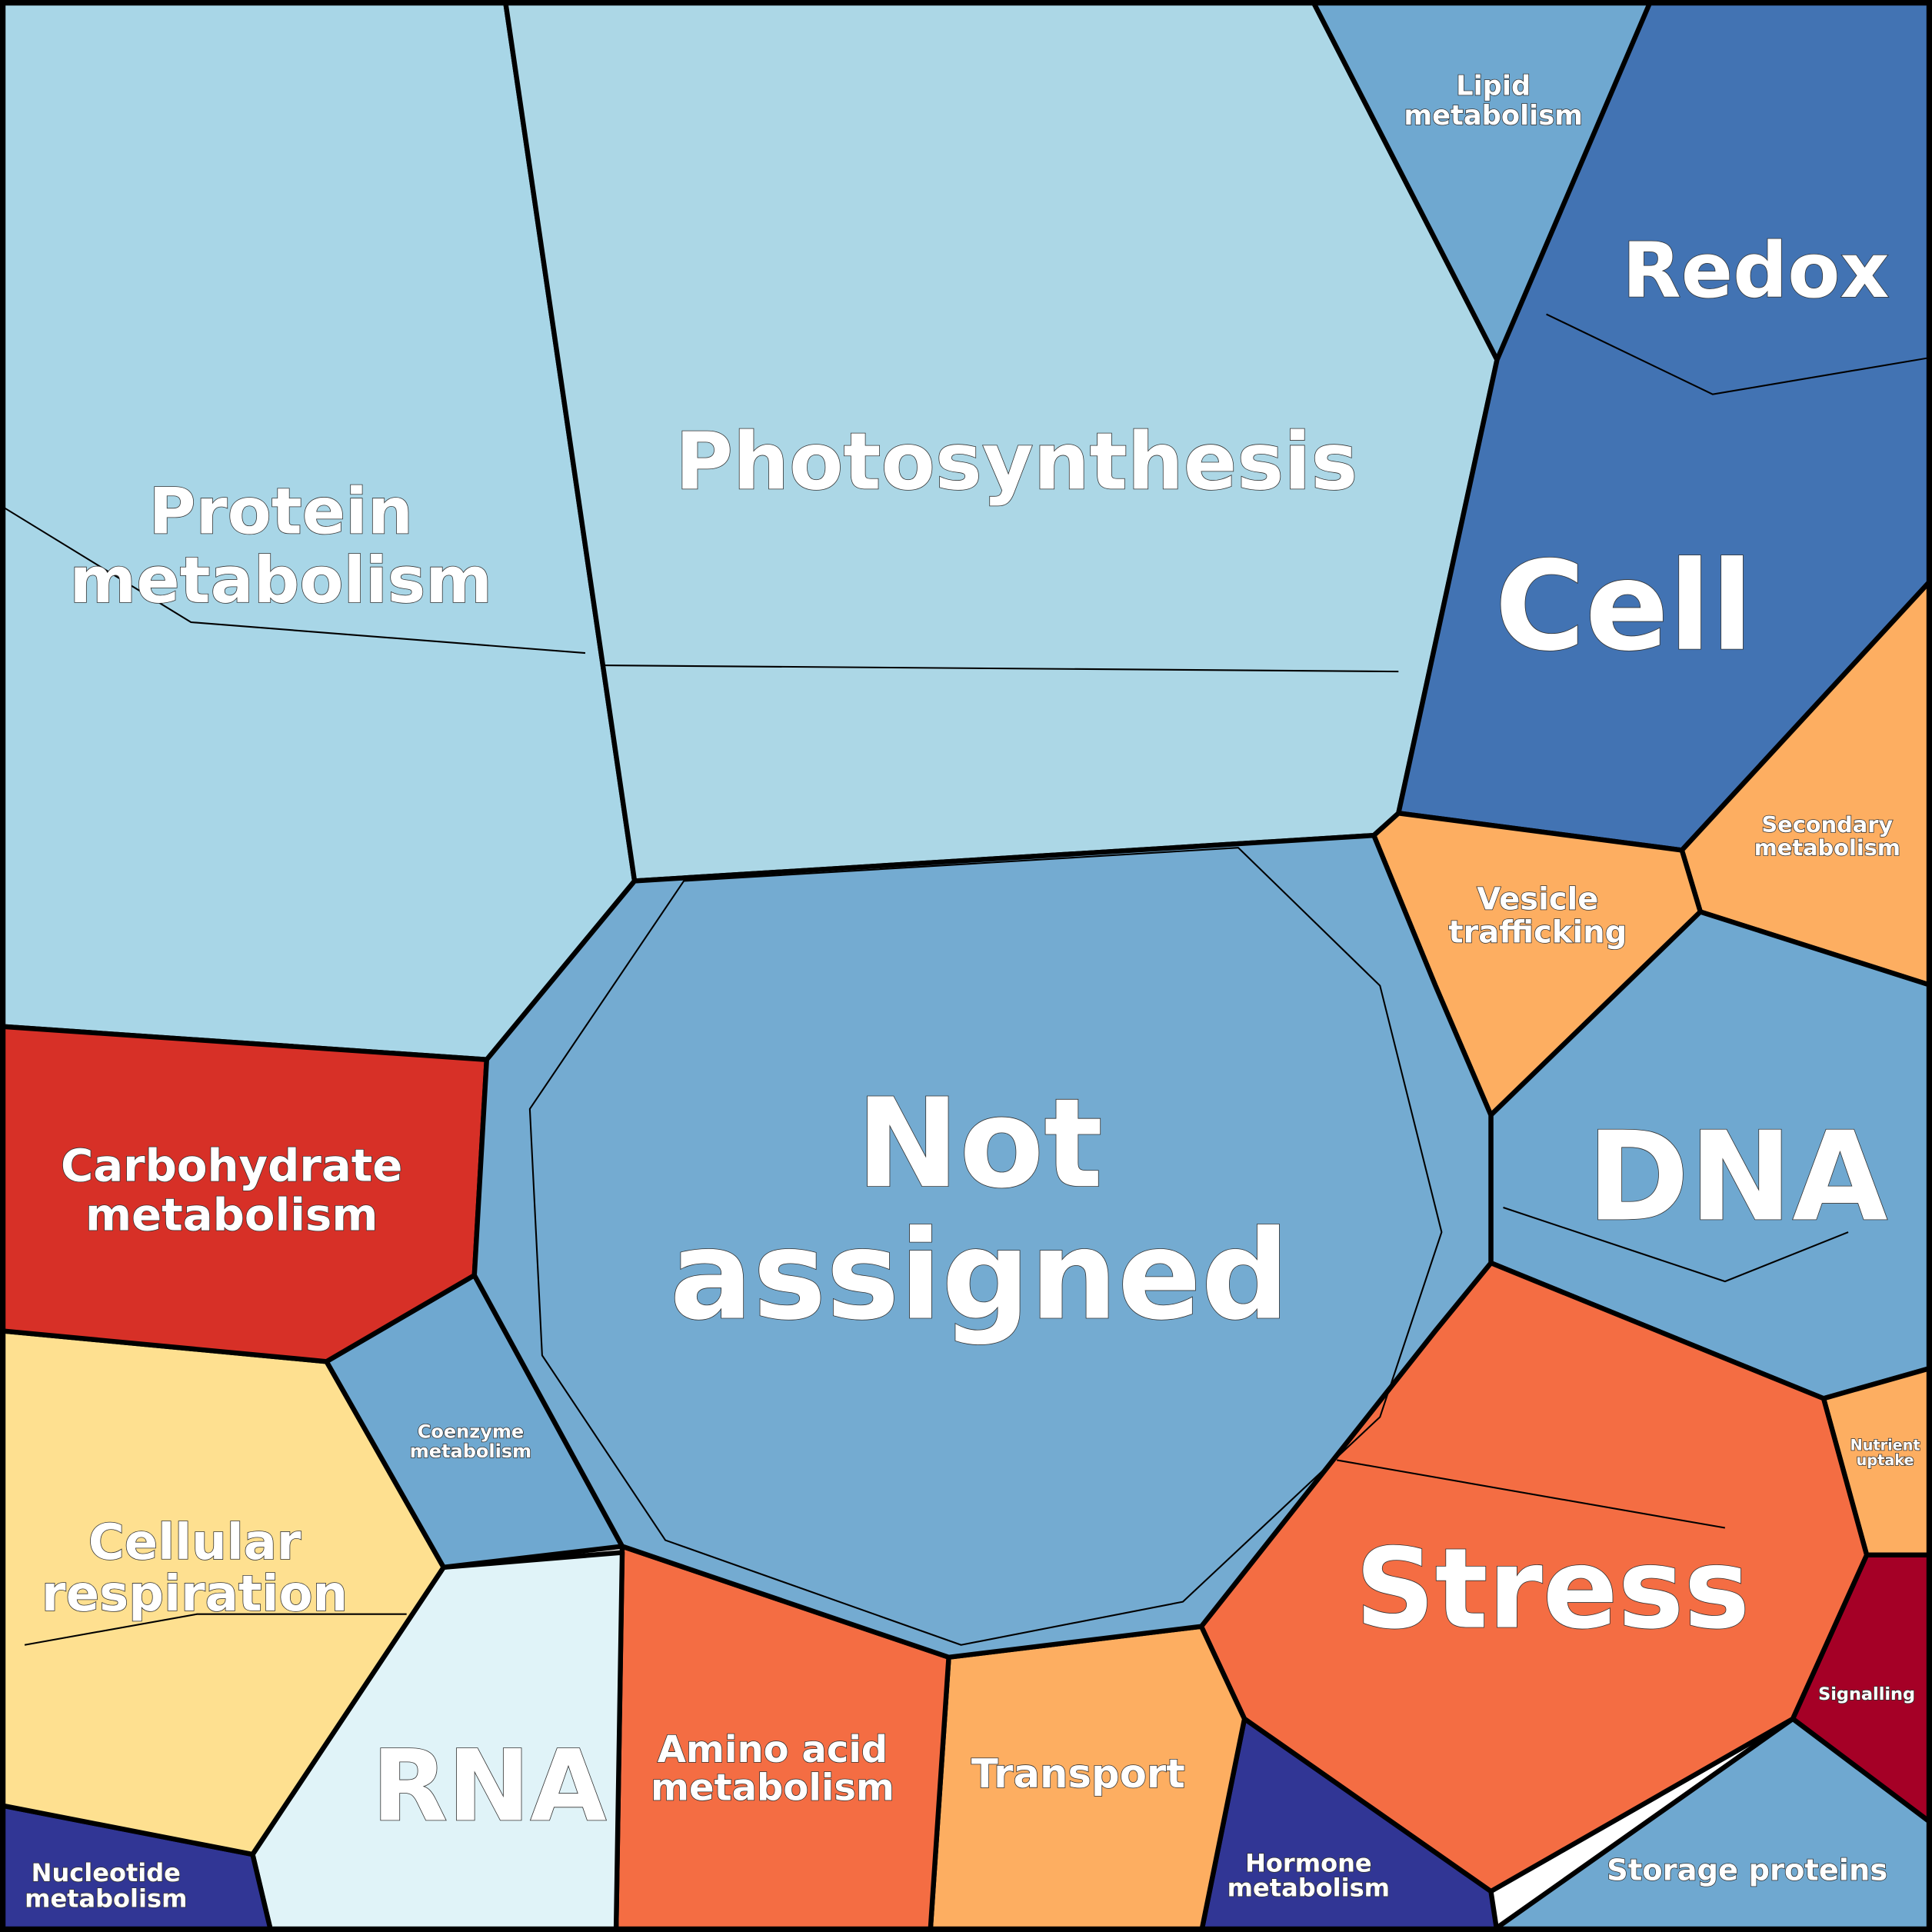 The image size is (1932, 1932). What do you see at coordinates (1755, 271) in the screenshot?
I see `region-label: Redox` at bounding box center [1755, 271].